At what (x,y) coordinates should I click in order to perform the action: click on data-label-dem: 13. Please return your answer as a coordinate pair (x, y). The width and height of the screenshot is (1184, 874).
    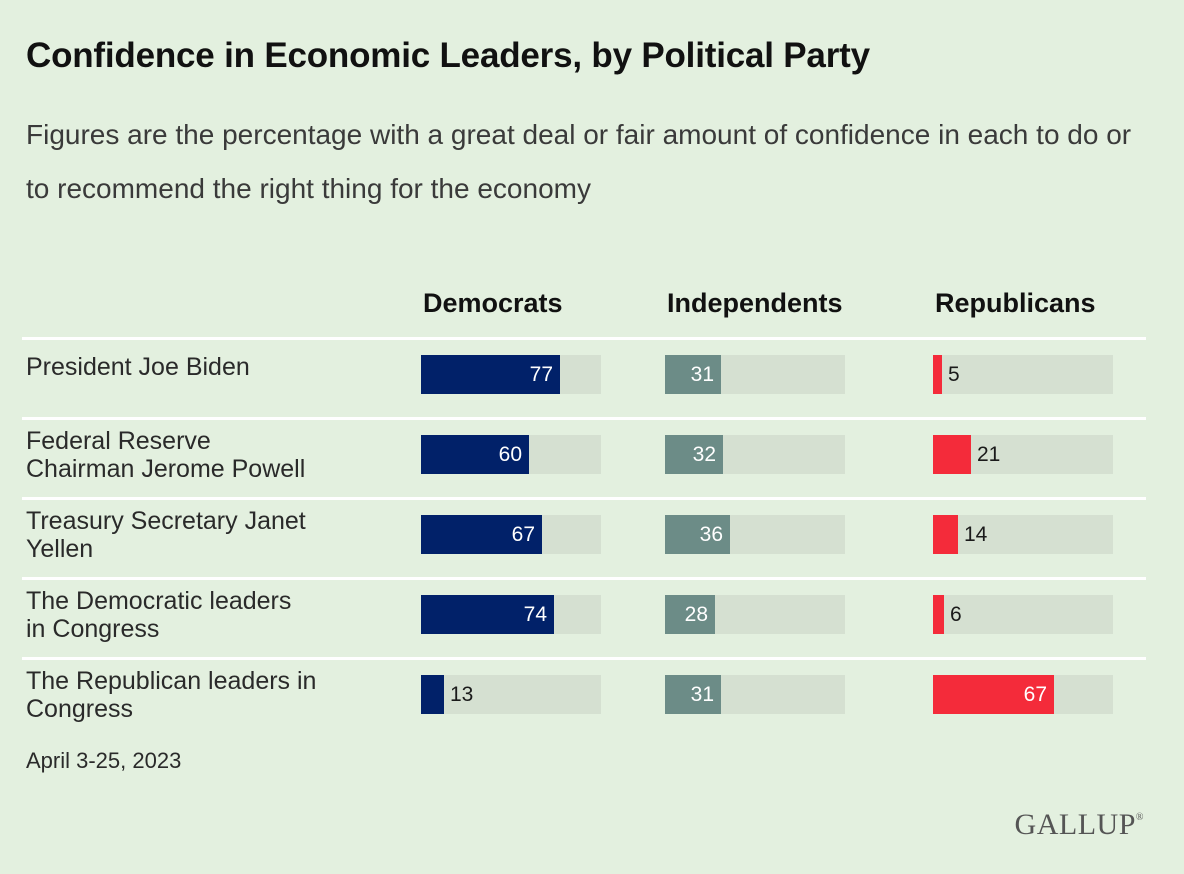
    Looking at the image, I should click on (462, 694).